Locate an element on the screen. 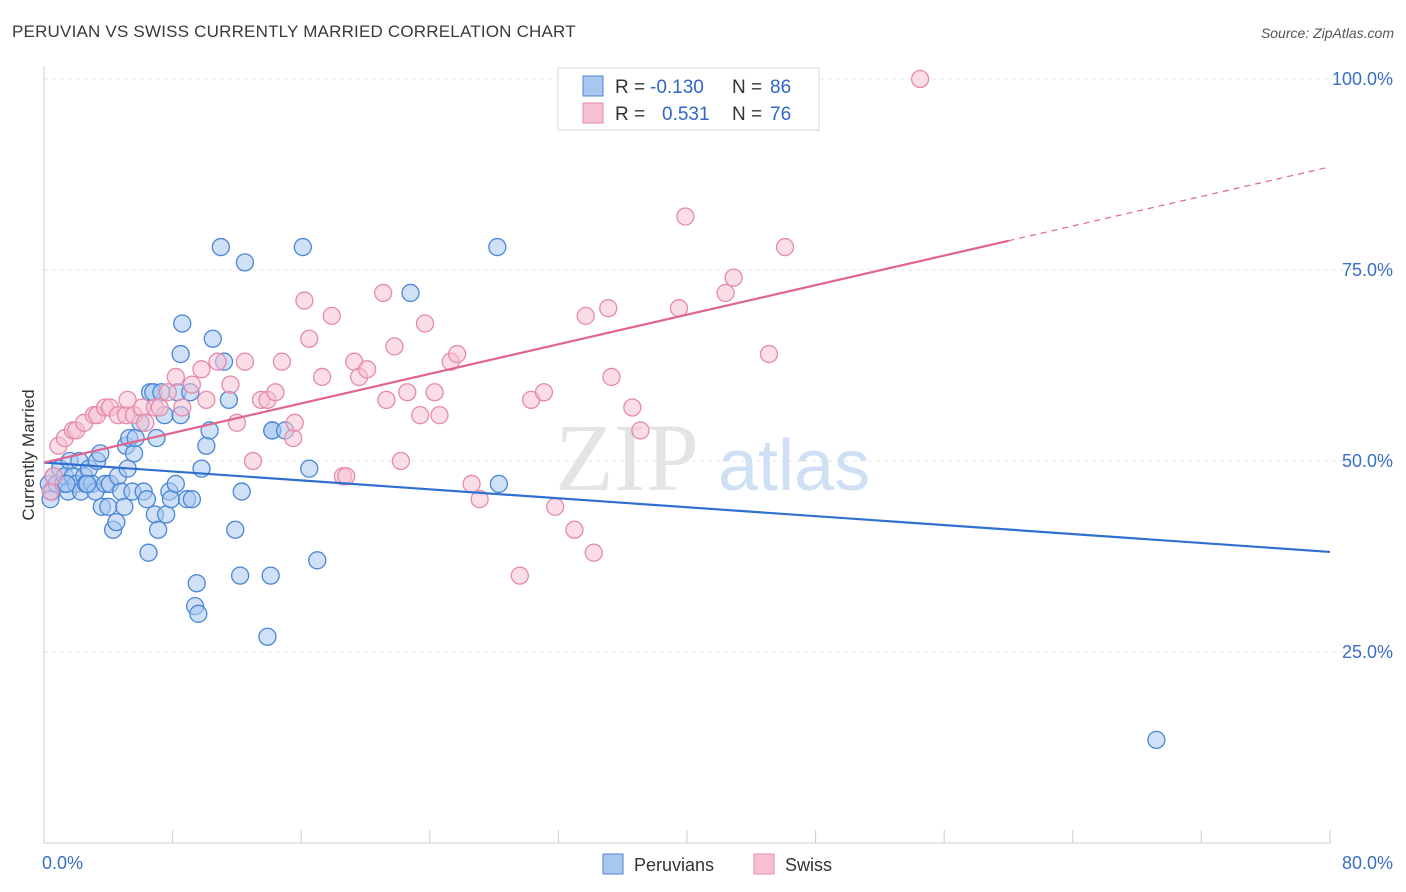 This screenshot has width=1406, height=892. stats-n-value-2: 76 is located at coordinates (780, 114).